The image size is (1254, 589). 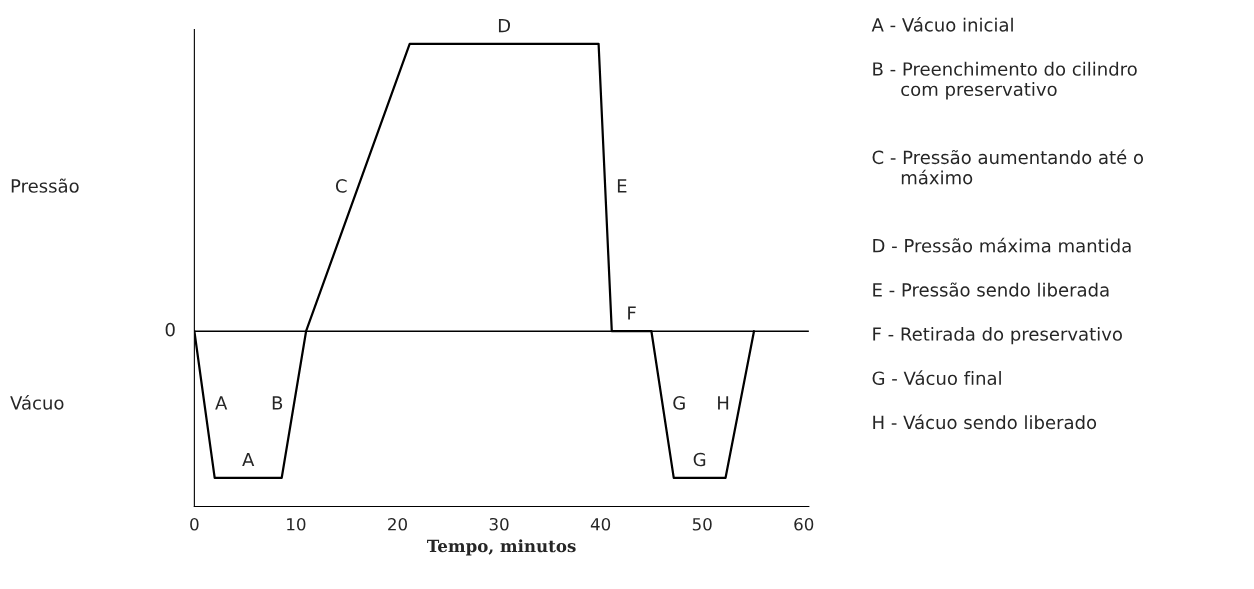 What do you see at coordinates (804, 524) in the screenshot?
I see `x-tick-label: 60` at bounding box center [804, 524].